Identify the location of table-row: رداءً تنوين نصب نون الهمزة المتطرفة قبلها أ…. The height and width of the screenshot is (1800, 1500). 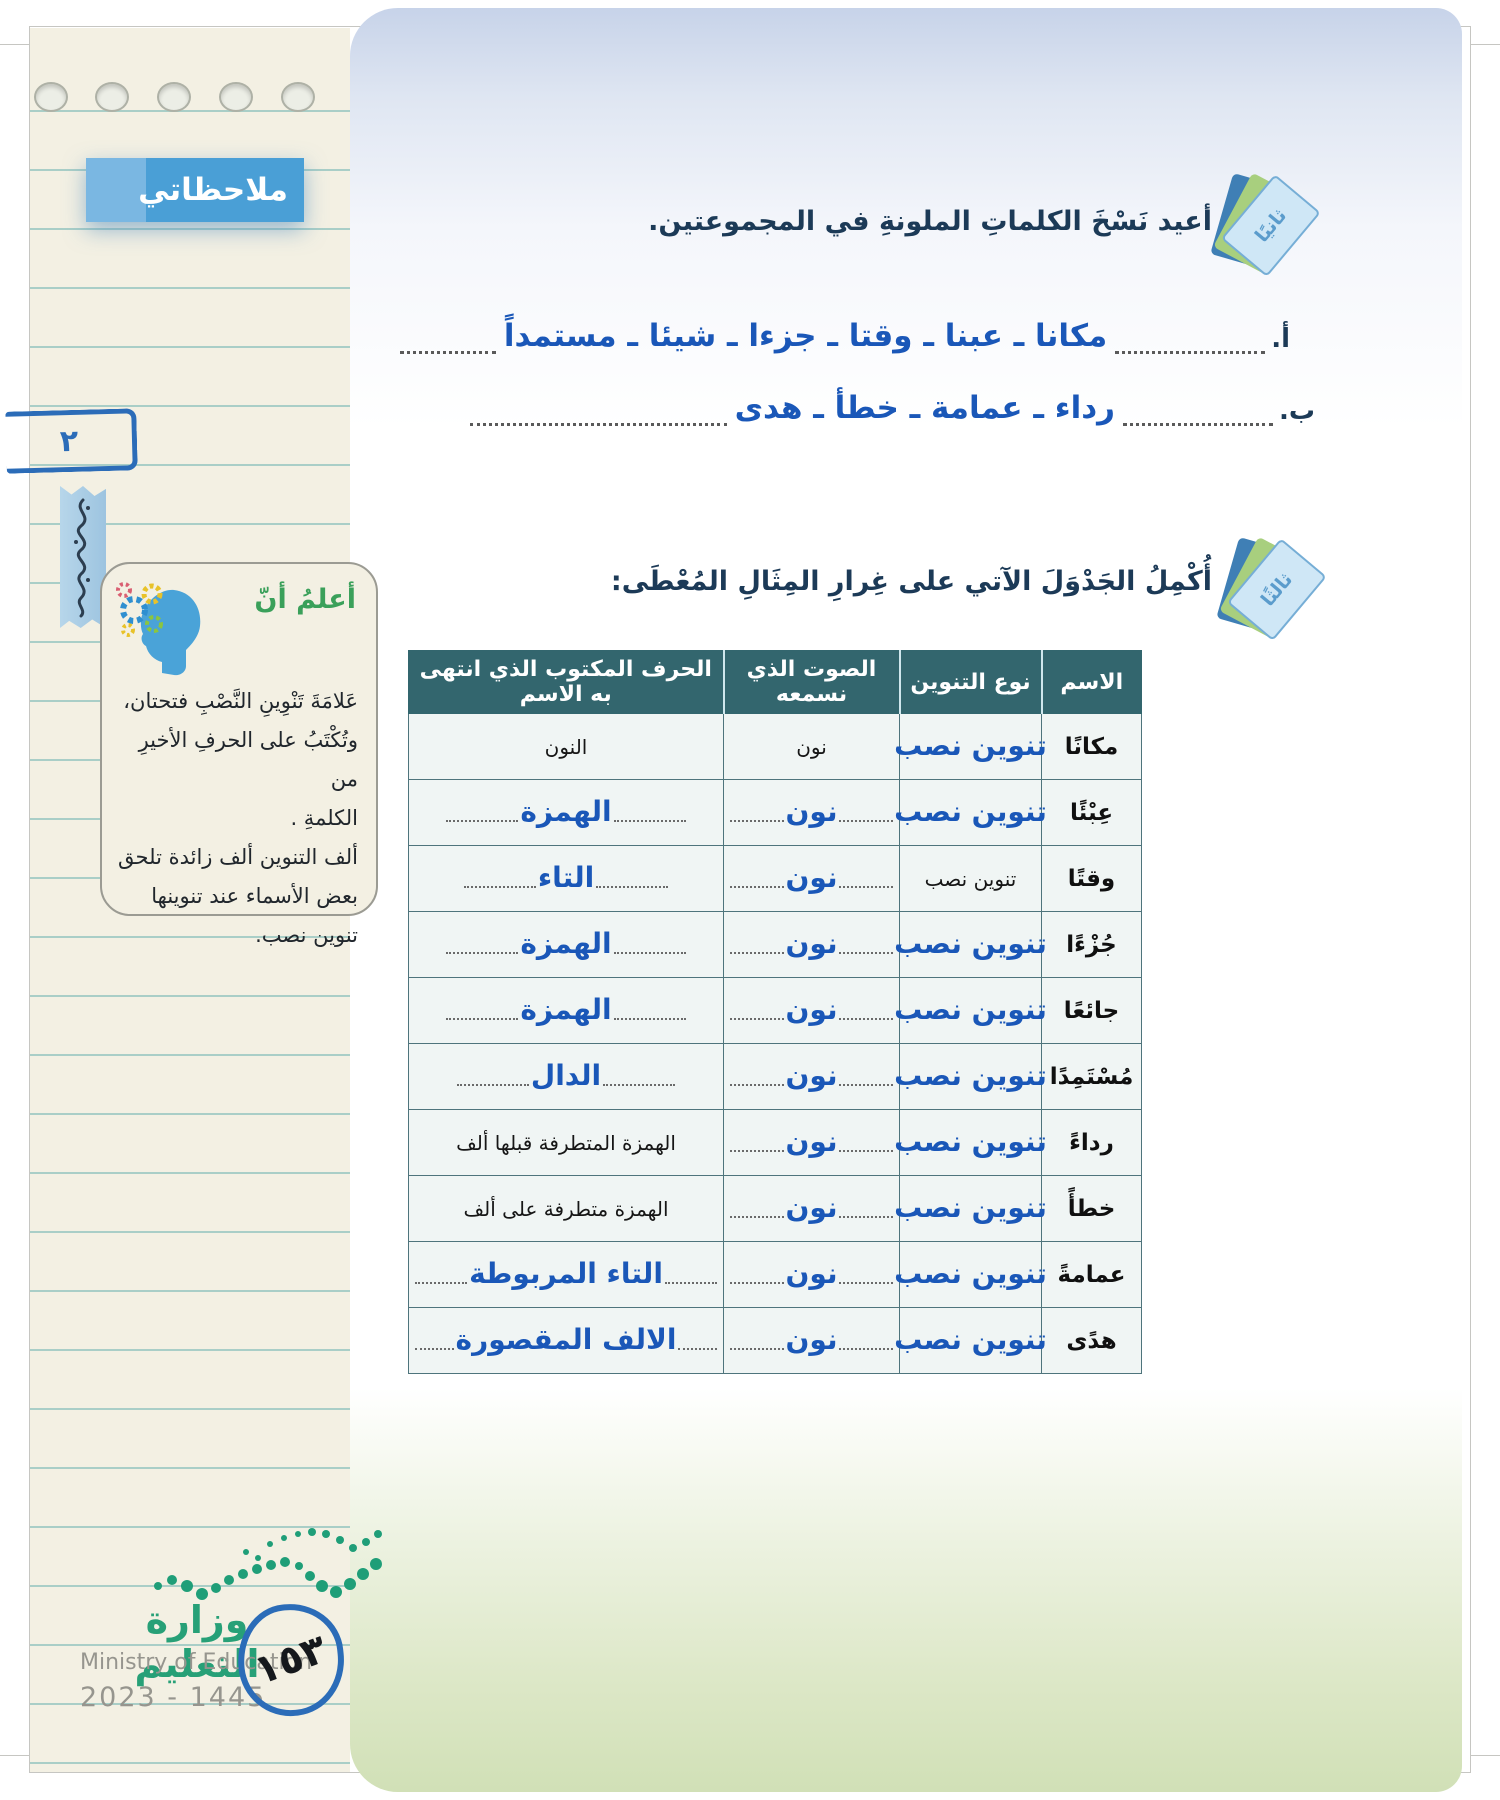
(775, 1142).